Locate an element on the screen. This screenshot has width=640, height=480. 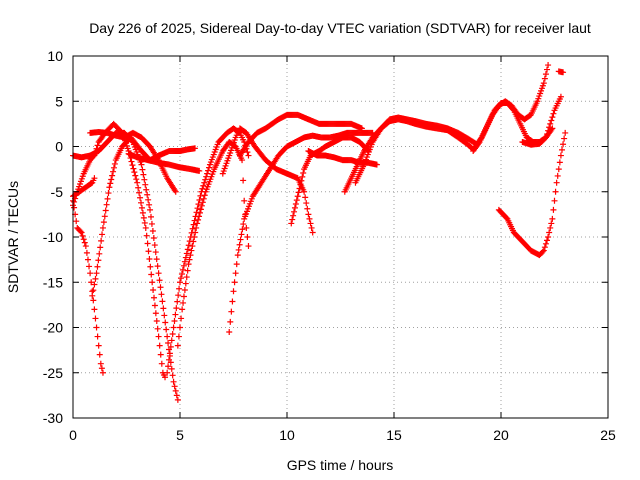
y-tick-label: -10 is located at coordinates (53, 237).